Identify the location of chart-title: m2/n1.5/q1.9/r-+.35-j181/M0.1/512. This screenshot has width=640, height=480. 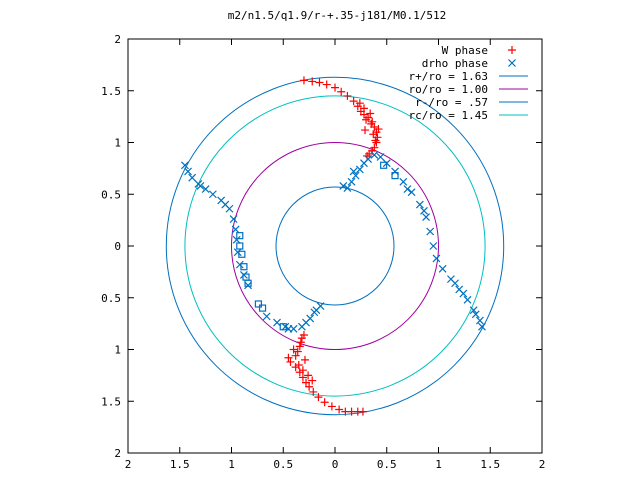
(337, 15).